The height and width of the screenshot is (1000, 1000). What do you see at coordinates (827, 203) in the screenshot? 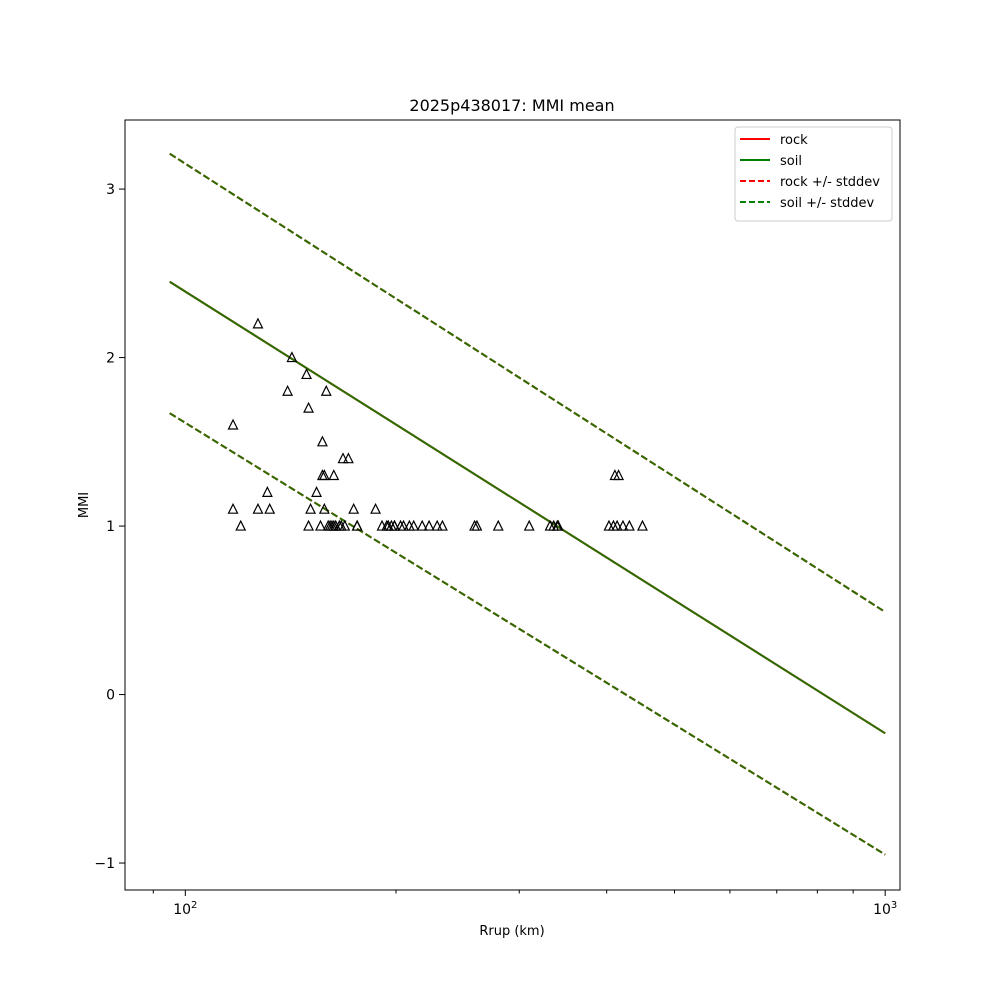
I see `legend-label: soil +/- stddev` at bounding box center [827, 203].